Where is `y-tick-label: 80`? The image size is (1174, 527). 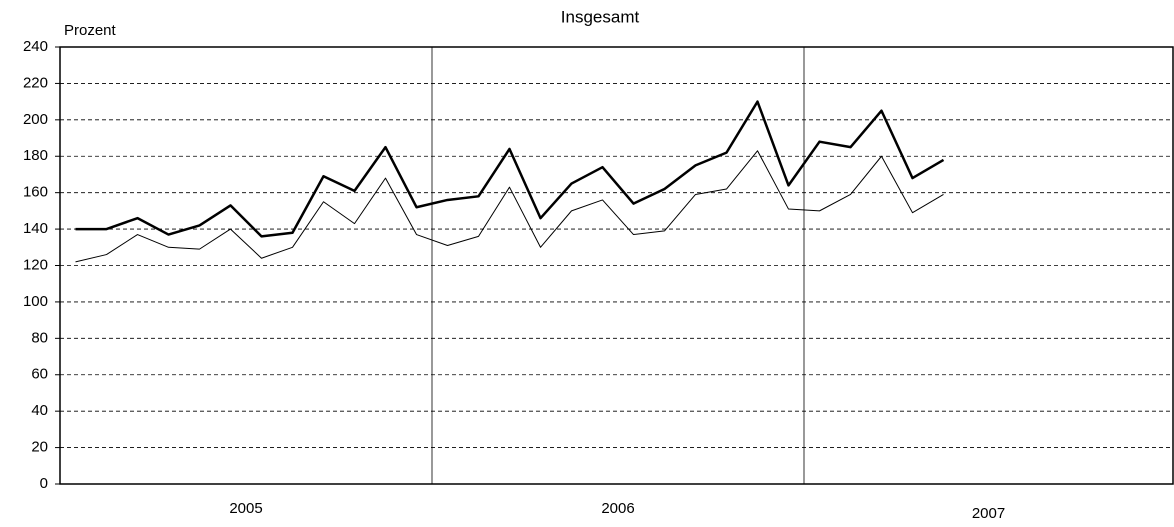 y-tick-label: 80 is located at coordinates (39, 337).